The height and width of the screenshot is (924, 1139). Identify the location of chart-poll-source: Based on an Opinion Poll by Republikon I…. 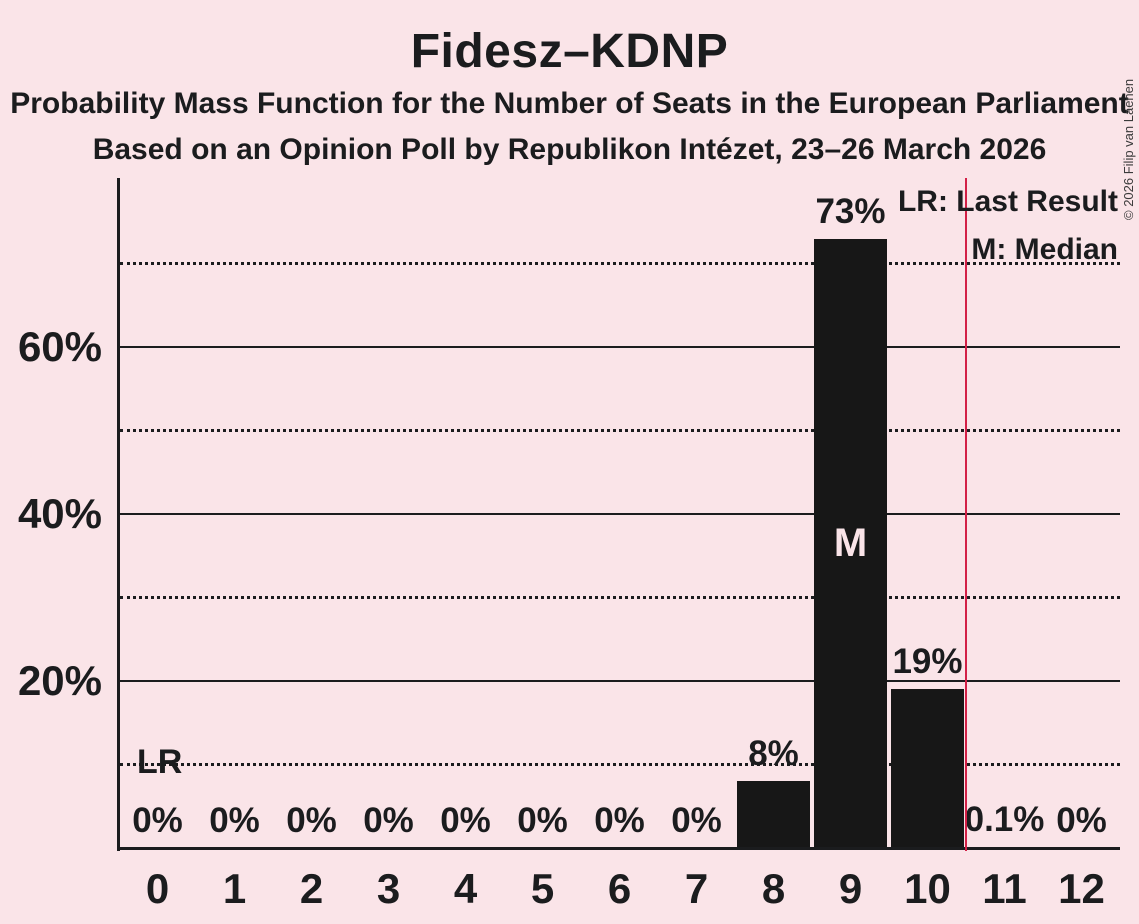
(569, 149).